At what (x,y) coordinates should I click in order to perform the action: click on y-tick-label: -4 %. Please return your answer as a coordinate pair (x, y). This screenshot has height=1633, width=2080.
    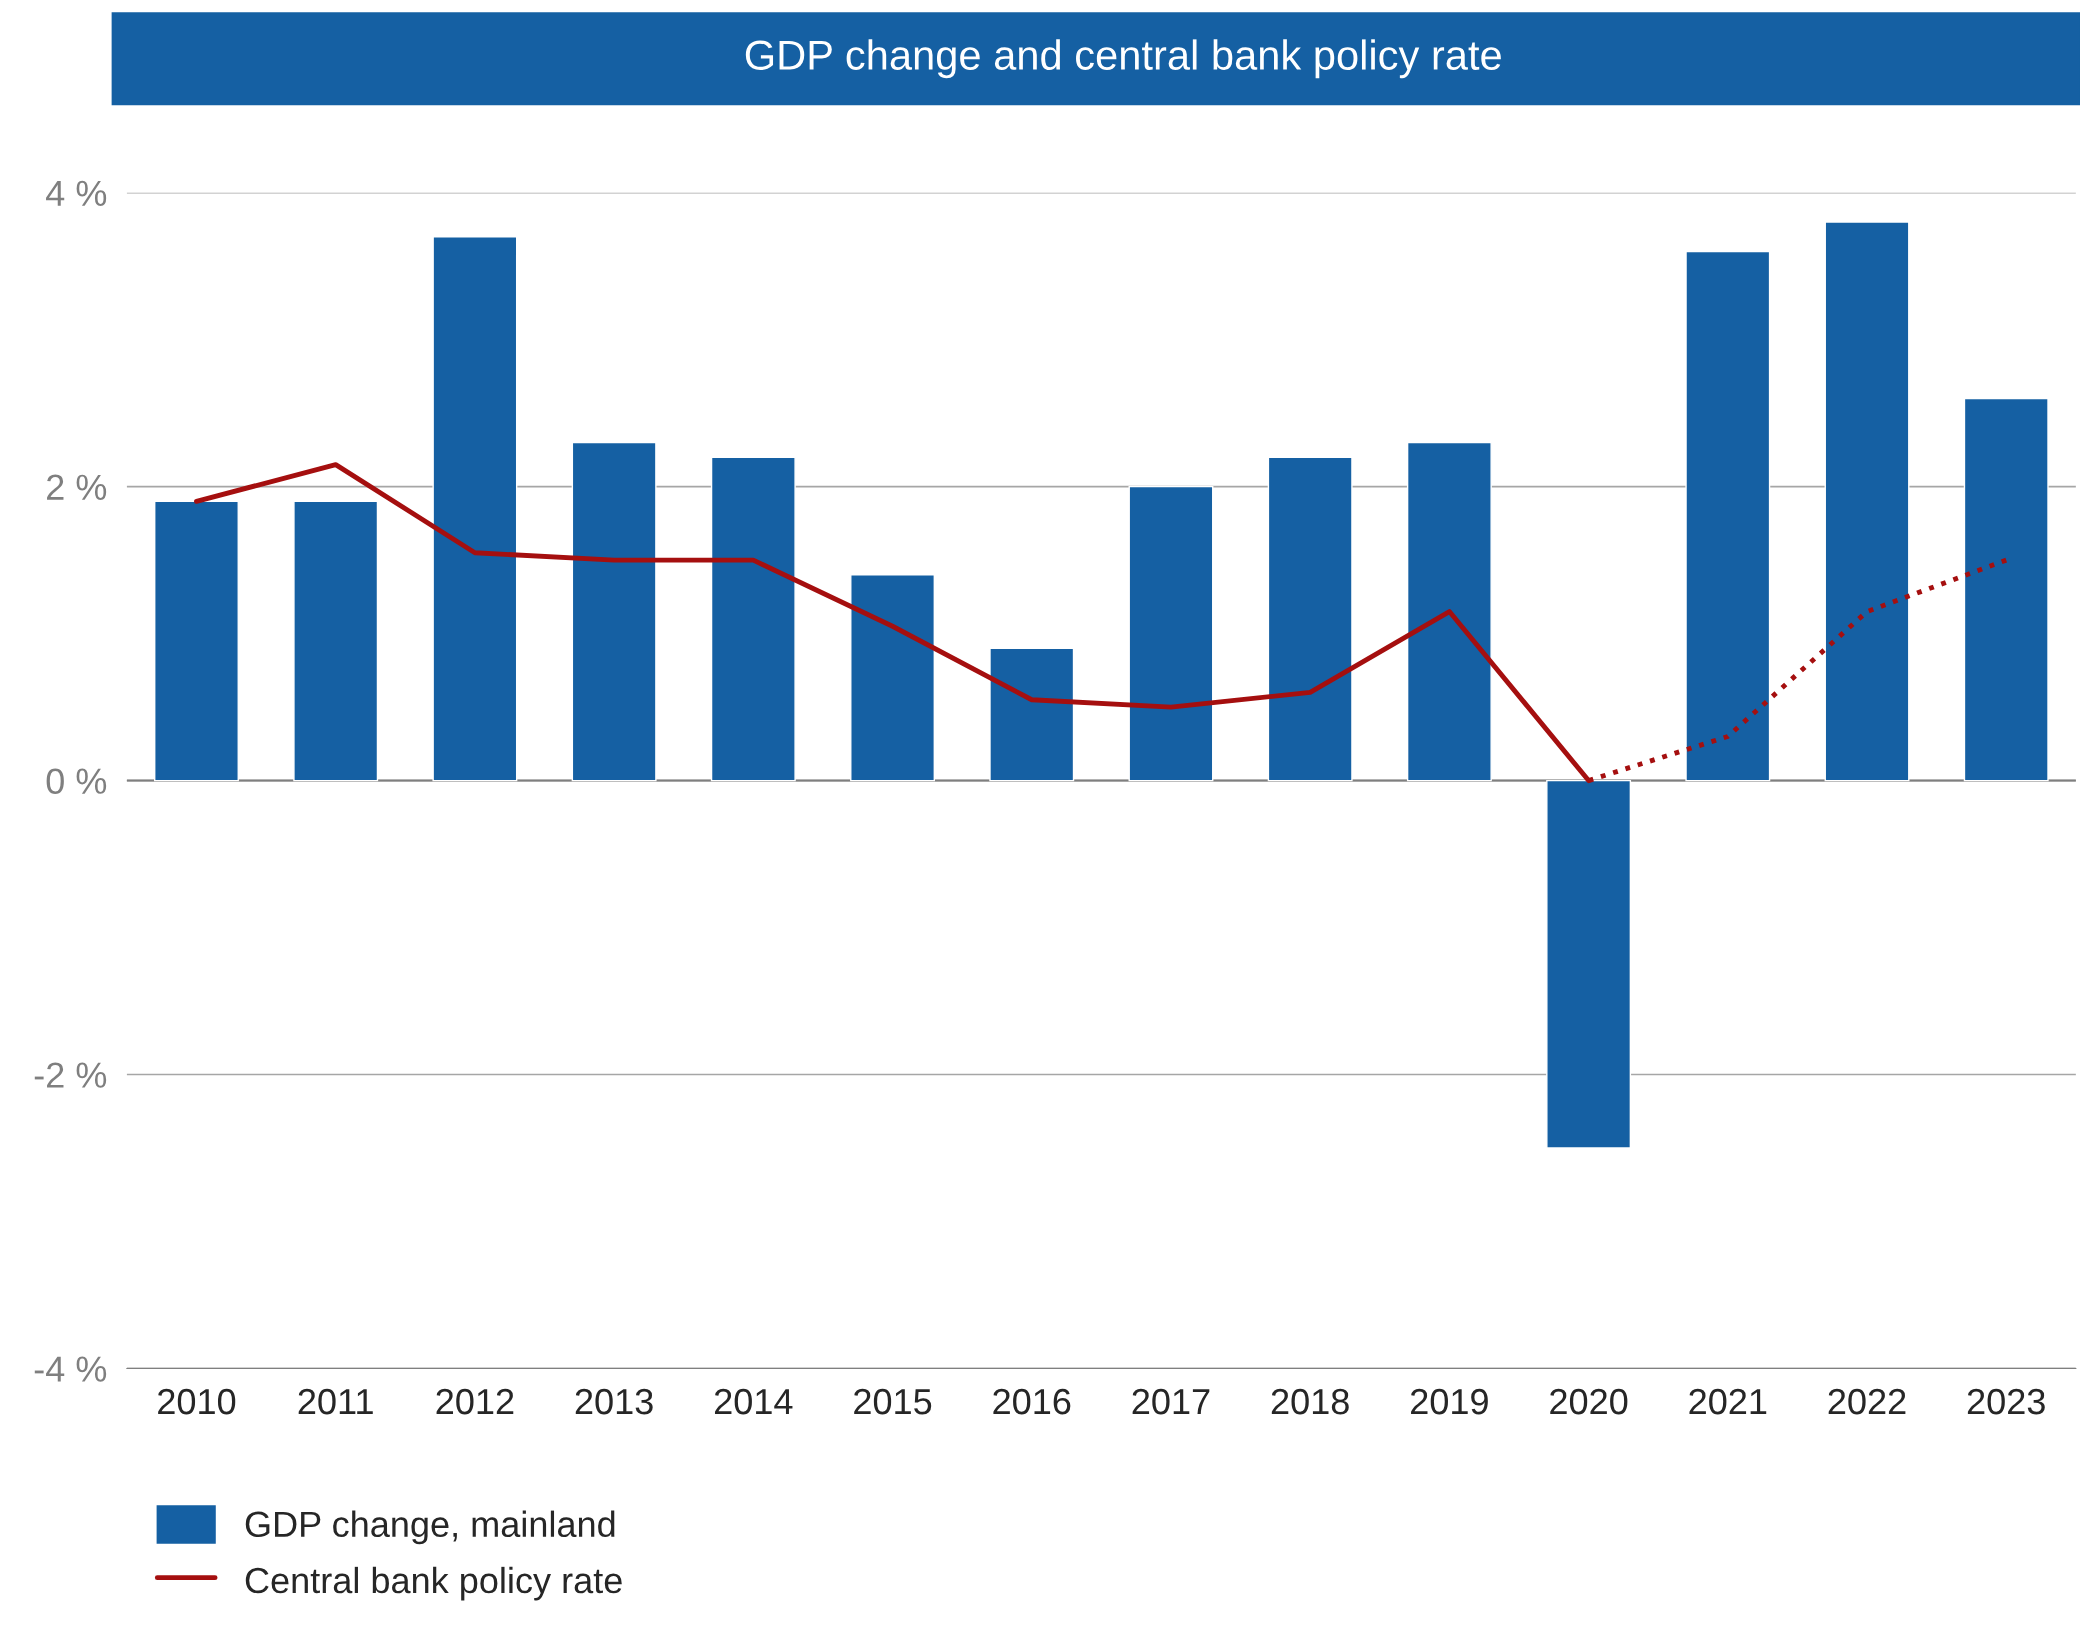
    Looking at the image, I should click on (70, 1369).